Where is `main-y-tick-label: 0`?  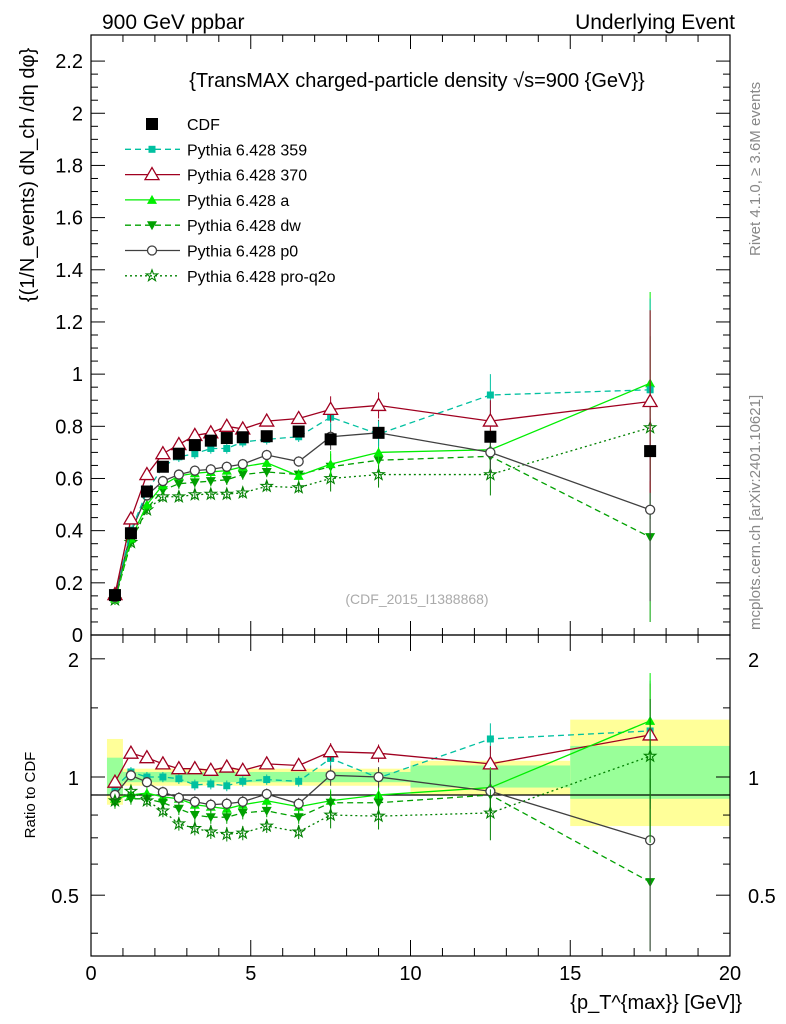 main-y-tick-label: 0 is located at coordinates (77, 636).